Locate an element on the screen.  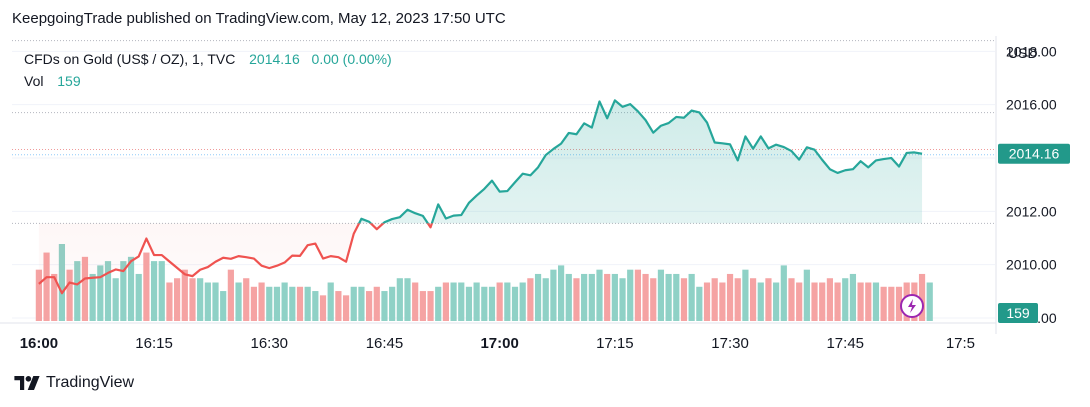
price-change-value: 0.00 (0.00%) is located at coordinates (351, 59).